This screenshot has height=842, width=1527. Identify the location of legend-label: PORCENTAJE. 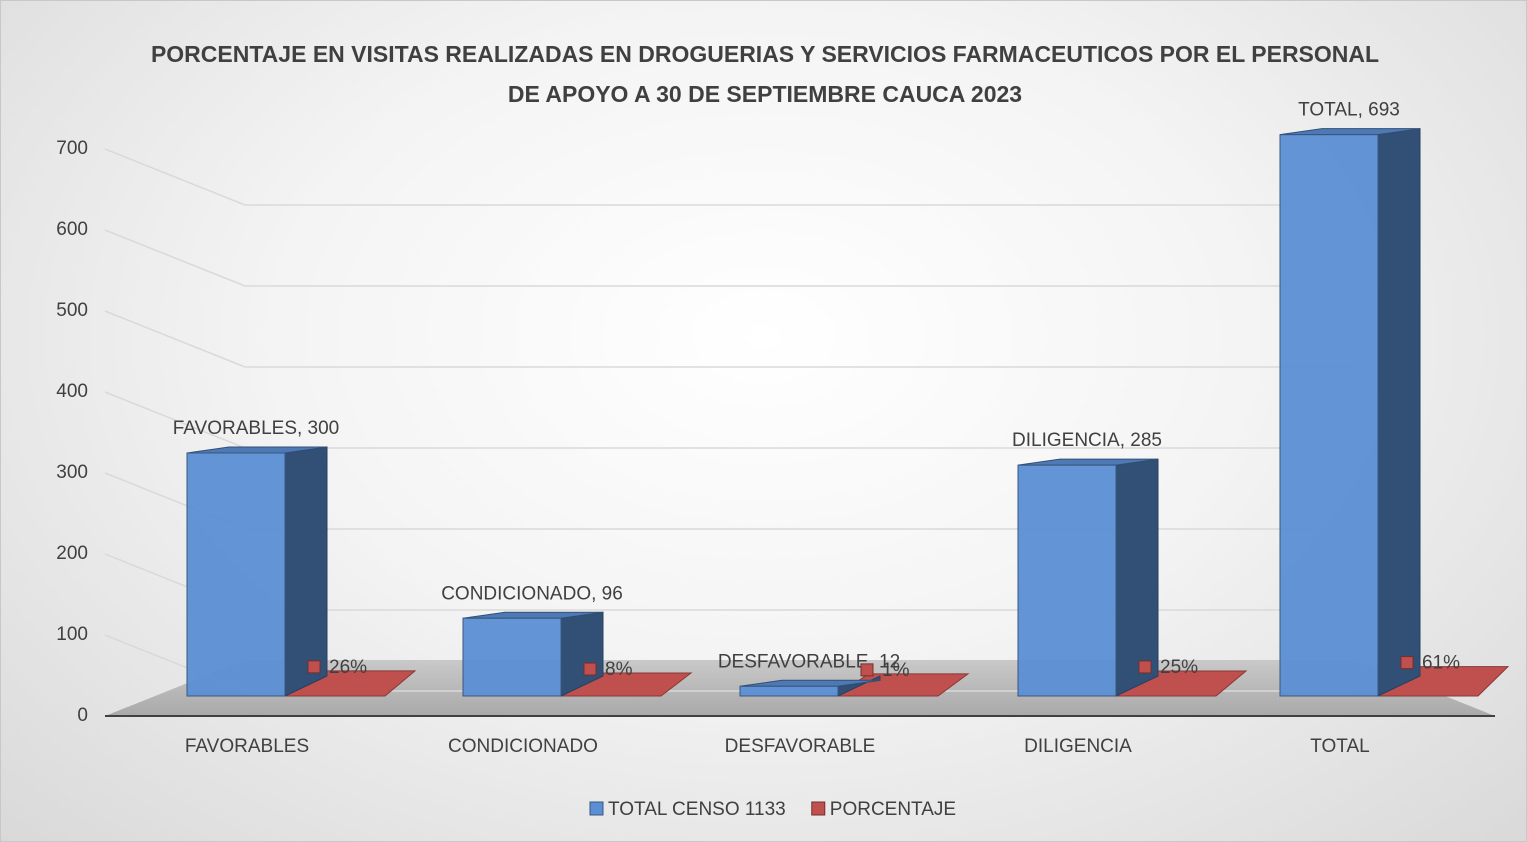
(893, 809).